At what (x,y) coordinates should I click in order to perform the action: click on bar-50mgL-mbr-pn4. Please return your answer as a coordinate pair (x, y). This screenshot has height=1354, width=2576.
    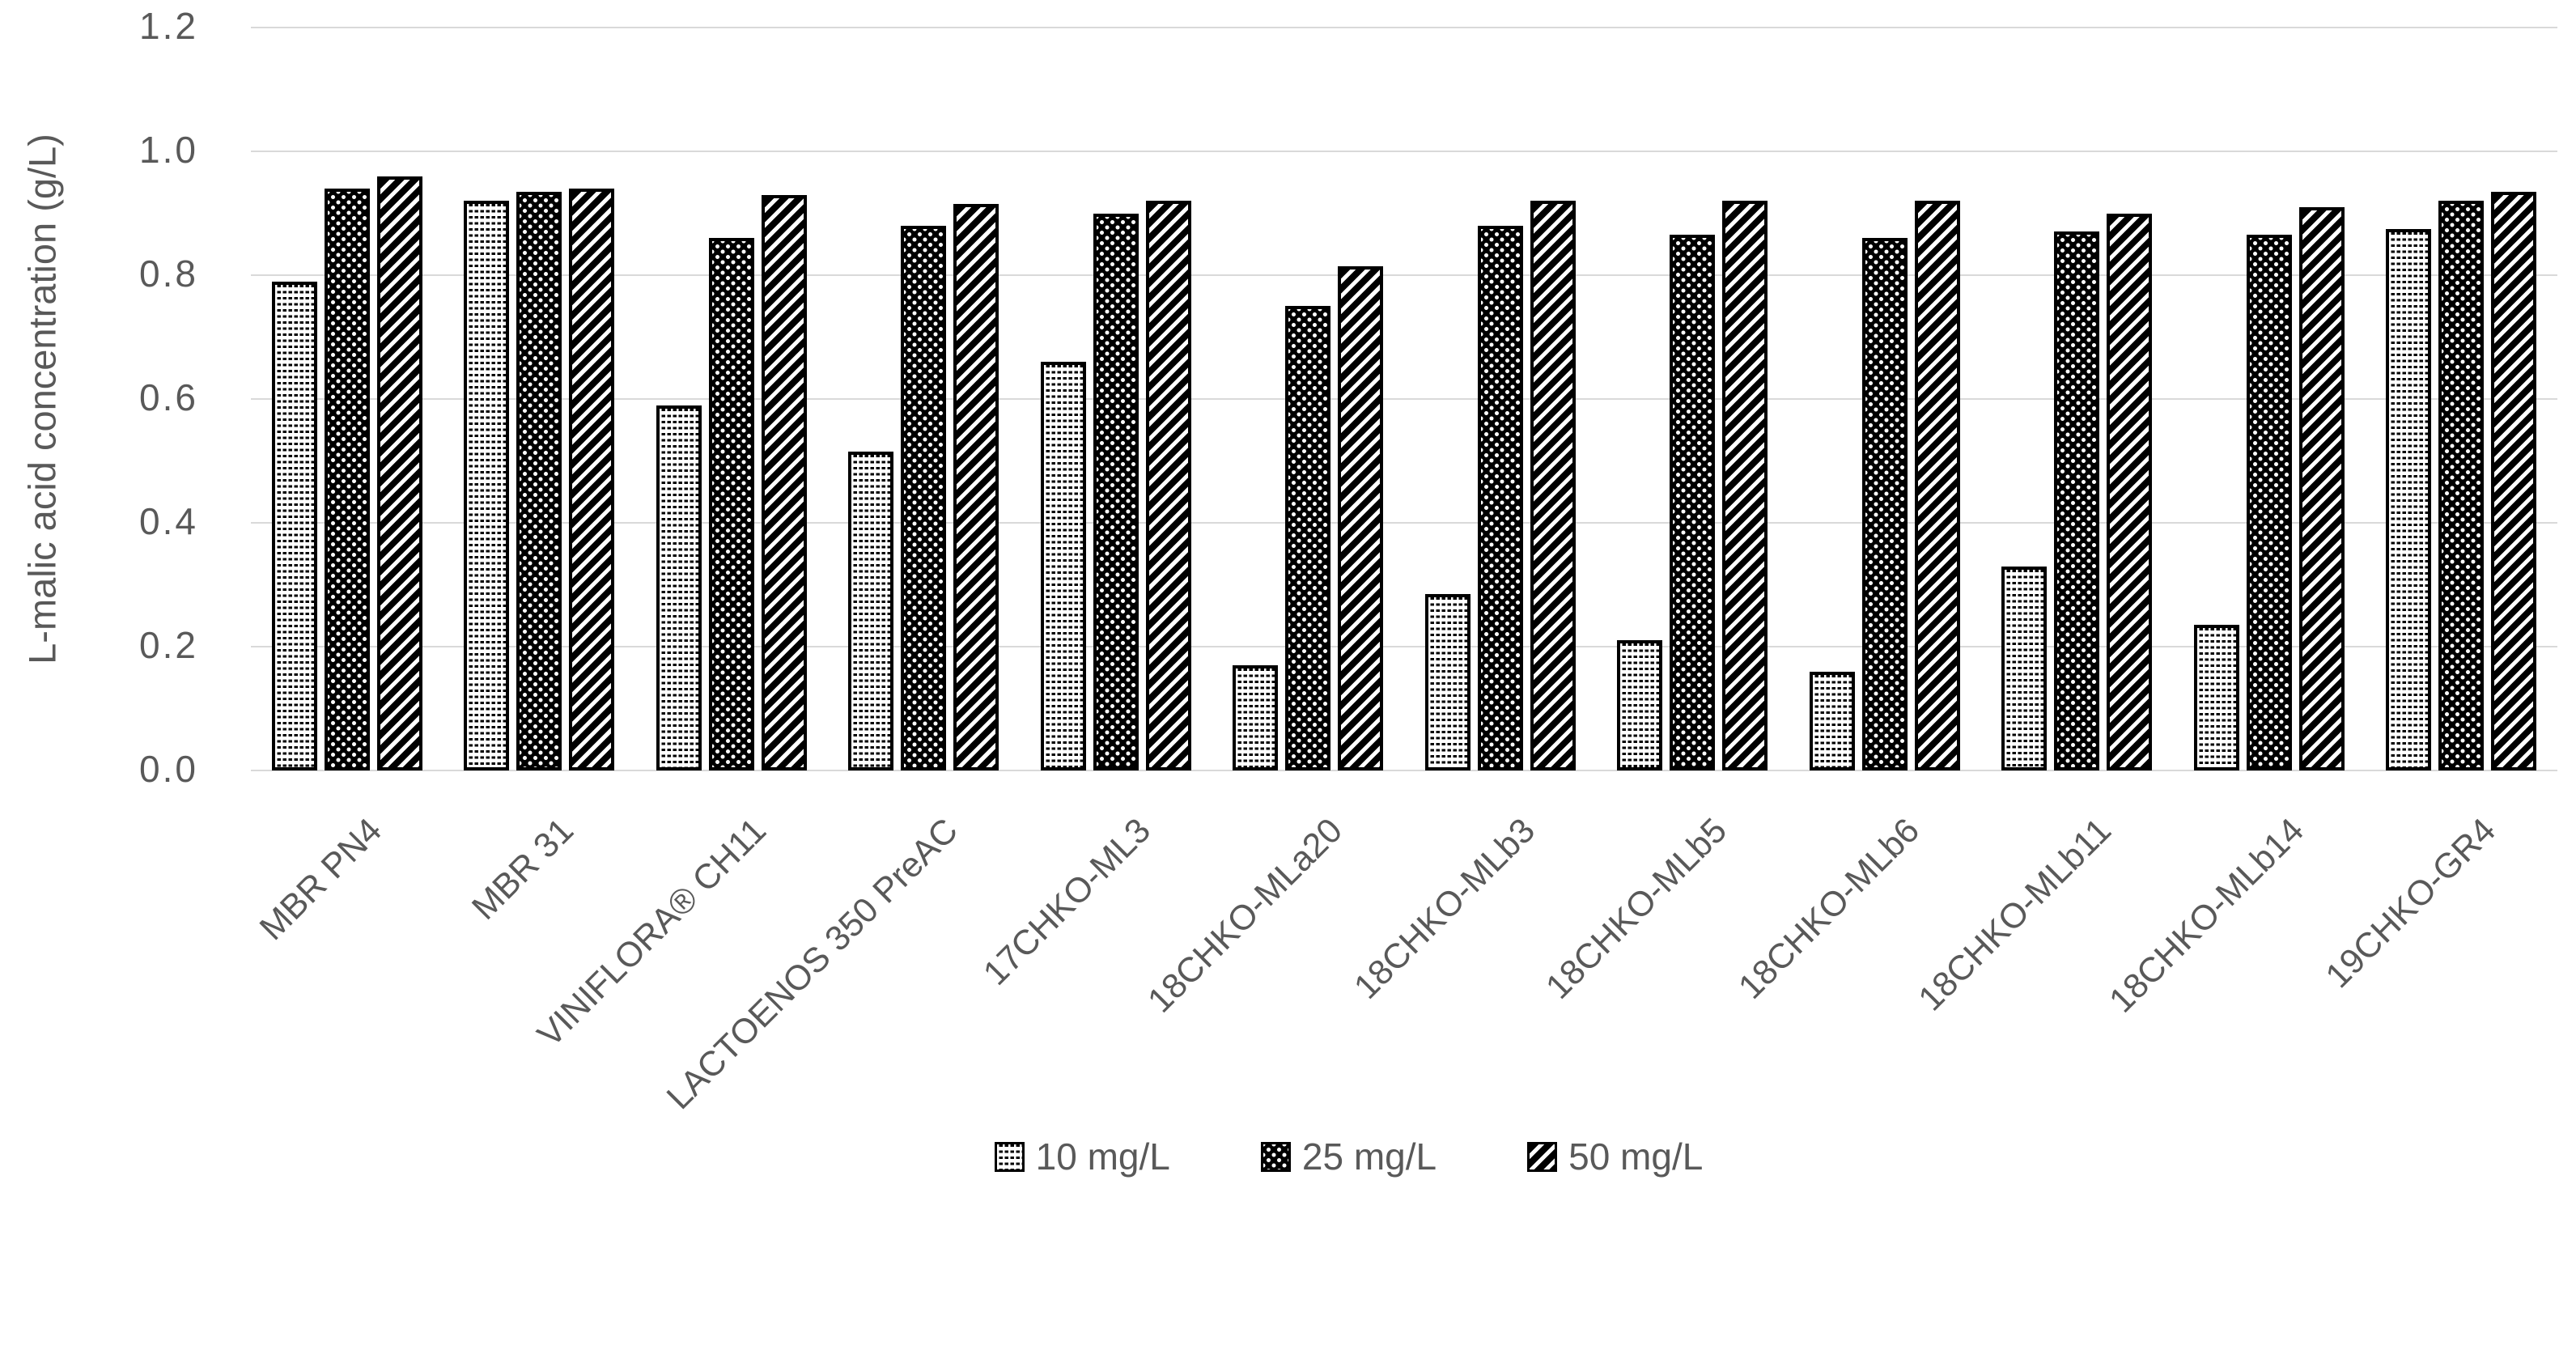
    Looking at the image, I should click on (399, 473).